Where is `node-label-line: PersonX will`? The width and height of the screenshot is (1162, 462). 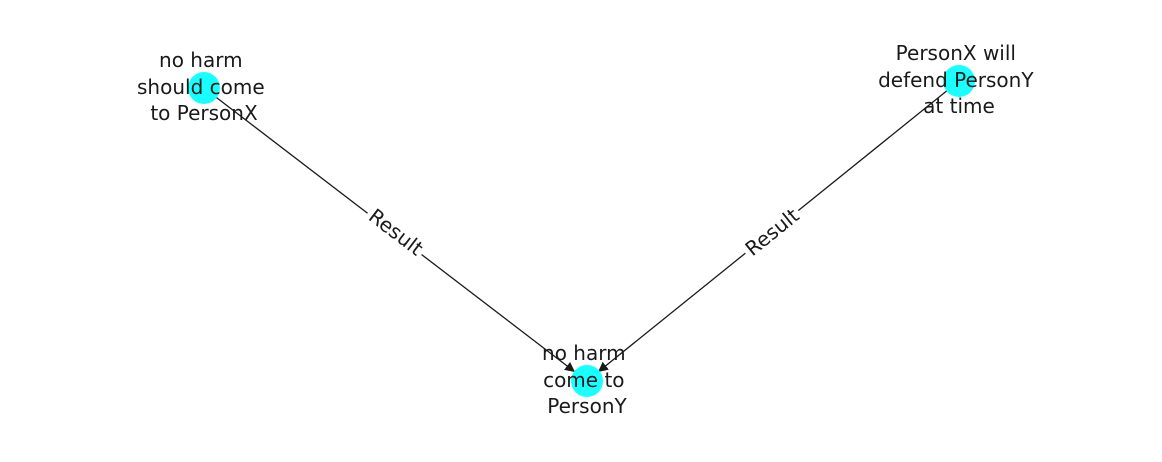
node-label-line: PersonX will is located at coordinates (956, 53).